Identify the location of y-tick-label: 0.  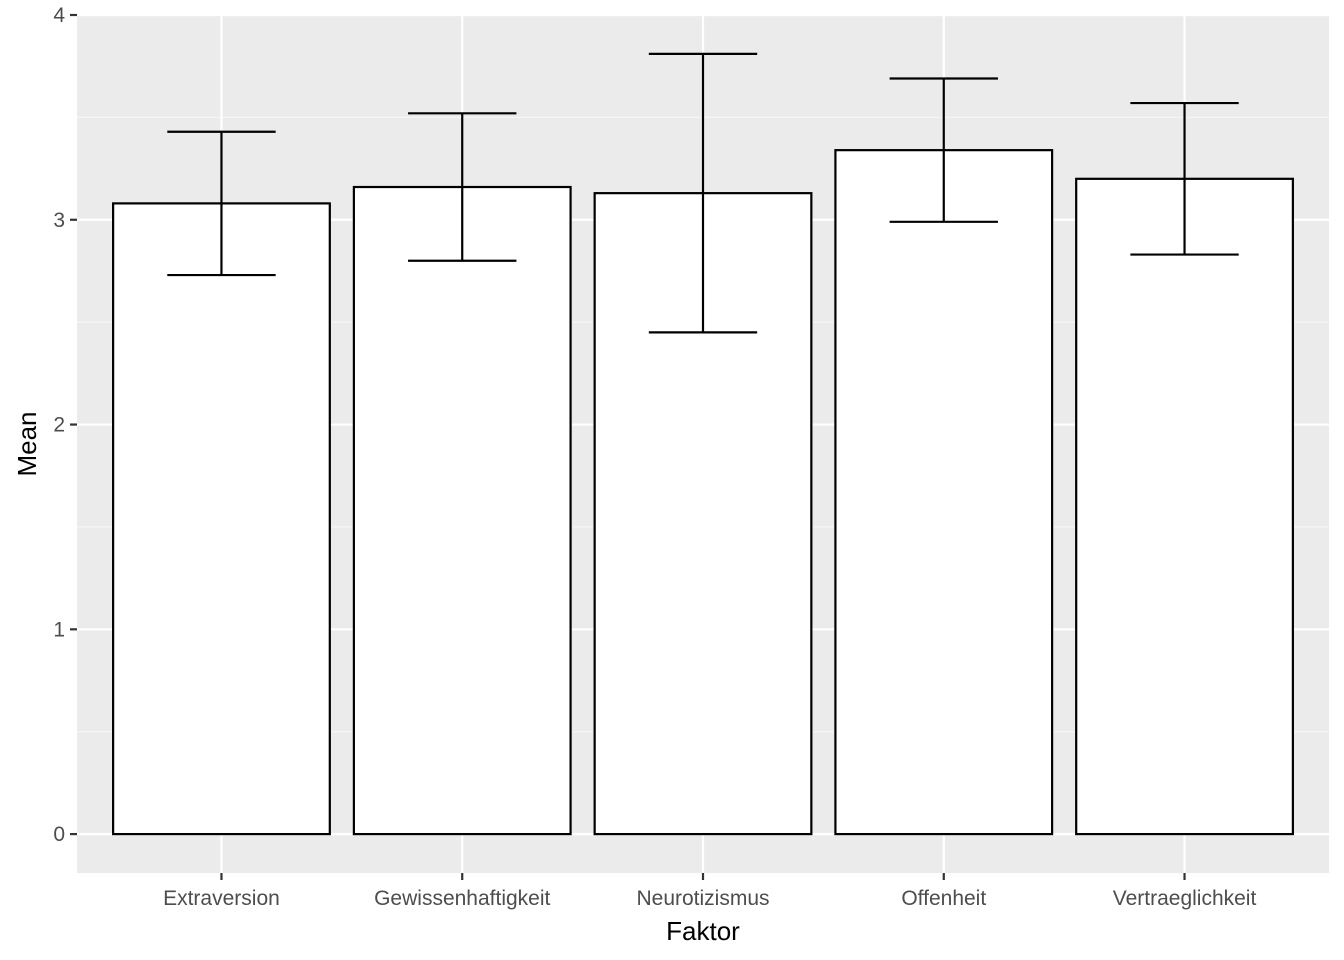
(59, 834).